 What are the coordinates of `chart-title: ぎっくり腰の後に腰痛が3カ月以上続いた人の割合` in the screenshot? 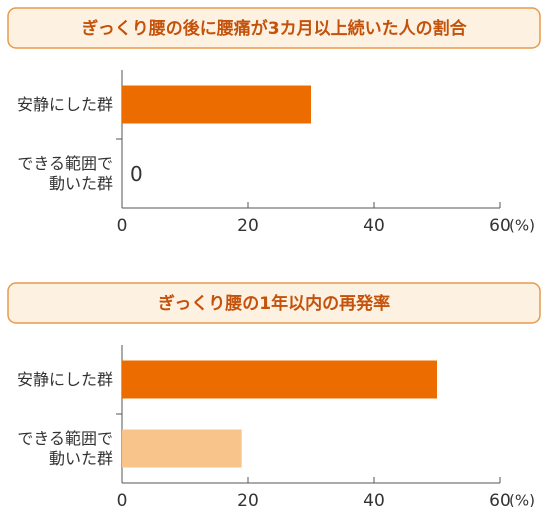 It's located at (274, 28).